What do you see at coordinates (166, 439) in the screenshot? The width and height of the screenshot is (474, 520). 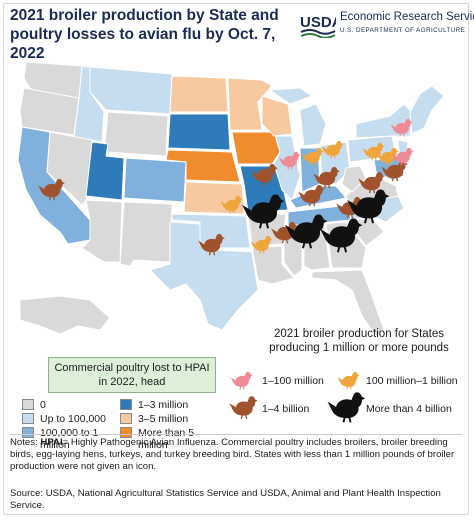 I see `hpai-legend-label: More than 5 million` at bounding box center [166, 439].